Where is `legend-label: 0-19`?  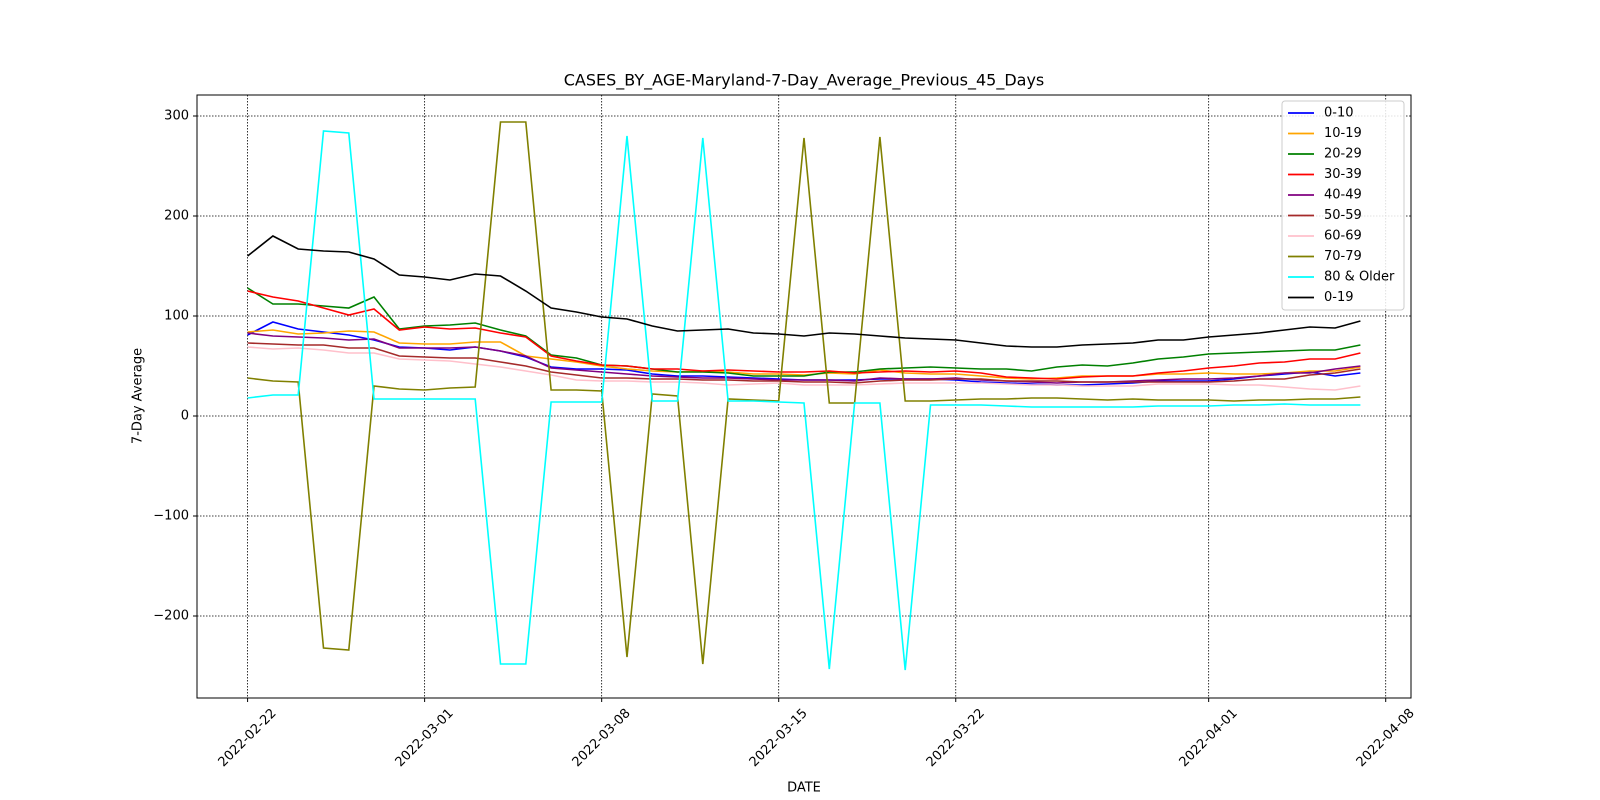 legend-label: 0-19 is located at coordinates (1339, 297).